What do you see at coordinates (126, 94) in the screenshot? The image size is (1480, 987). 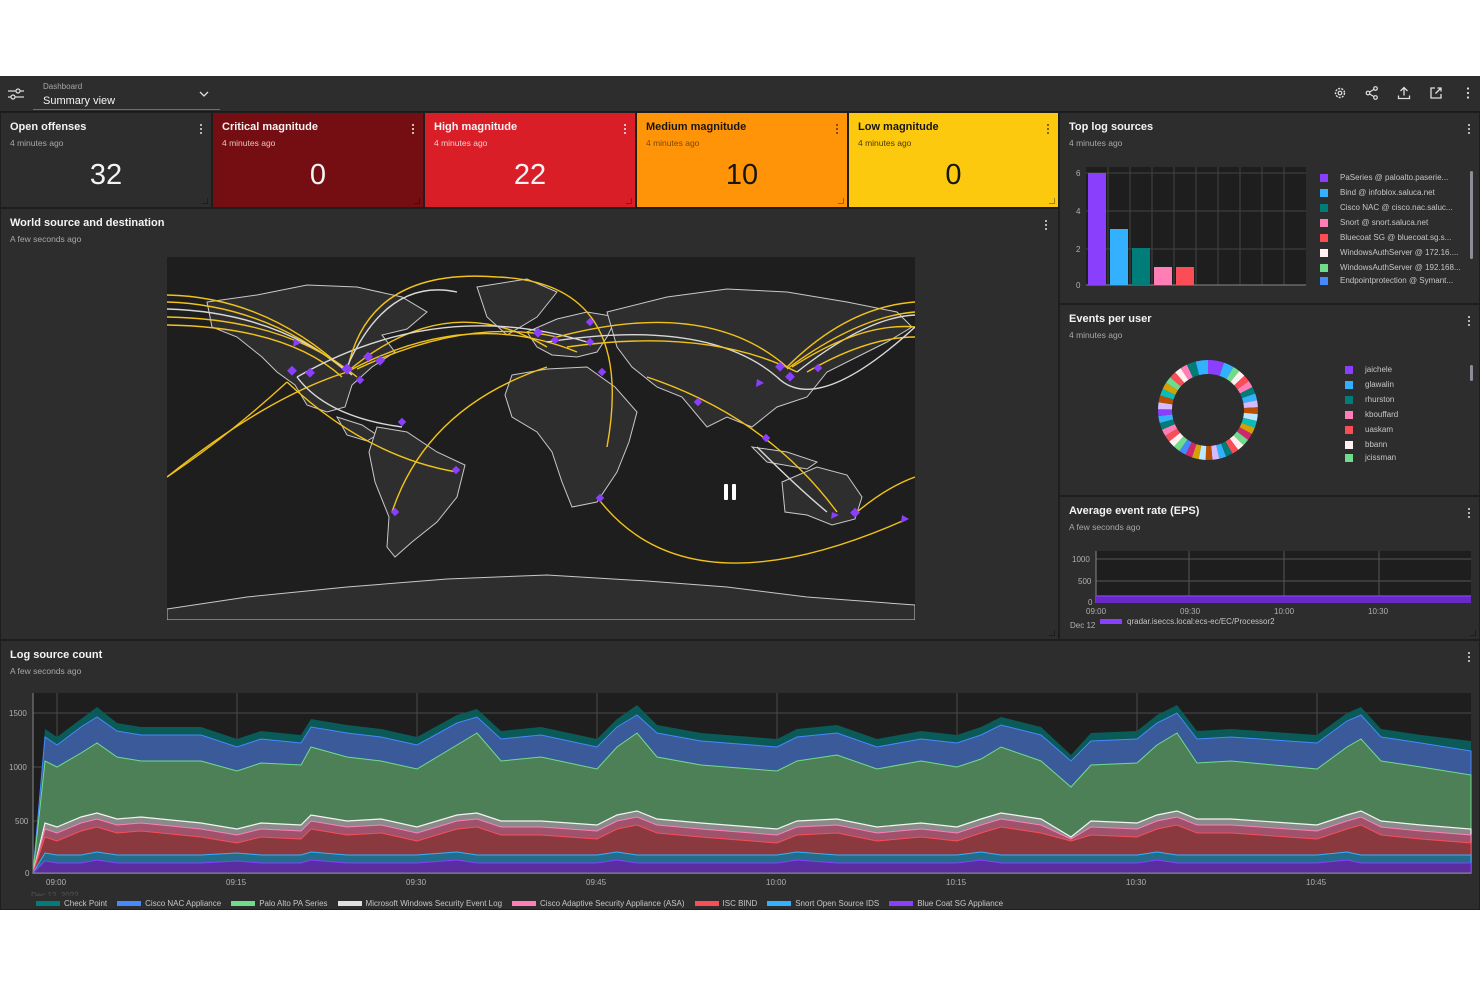 I see `dashboard-select: Dashboard Summary view` at bounding box center [126, 94].